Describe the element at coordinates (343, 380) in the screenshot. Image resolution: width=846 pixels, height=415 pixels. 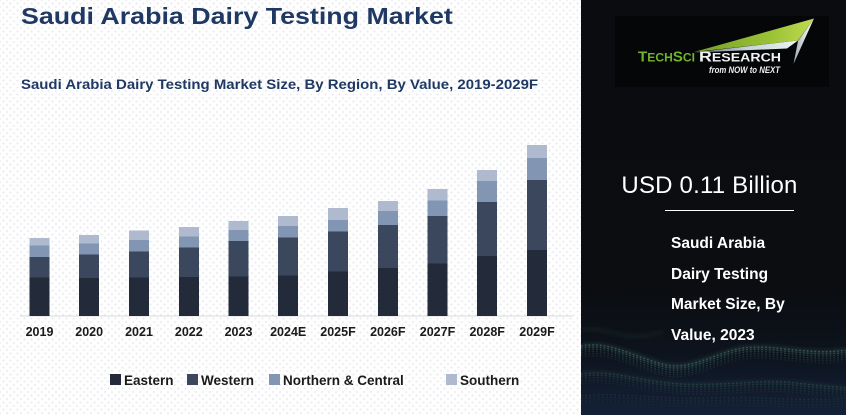
I see `svg-text: Northern & Central` at that location.